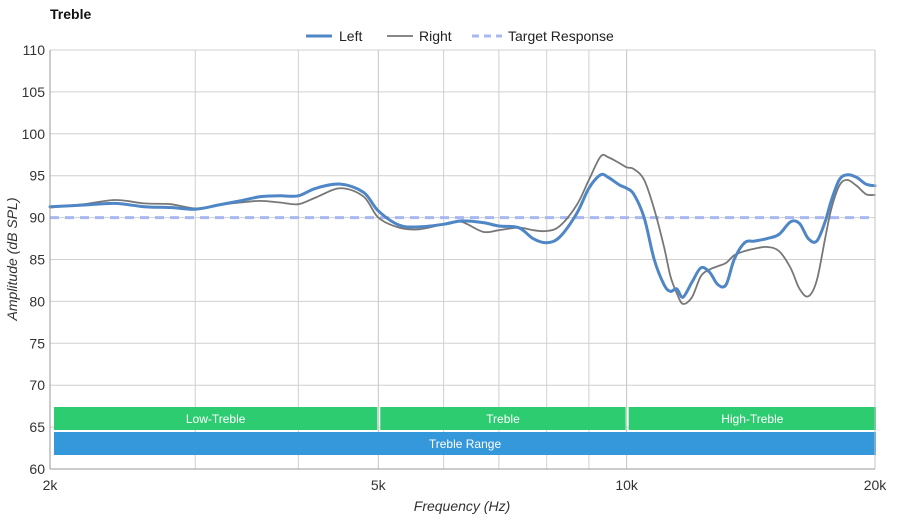  Describe the element at coordinates (460, 36) in the screenshot. I see `legend: Left Right Target Response` at that location.